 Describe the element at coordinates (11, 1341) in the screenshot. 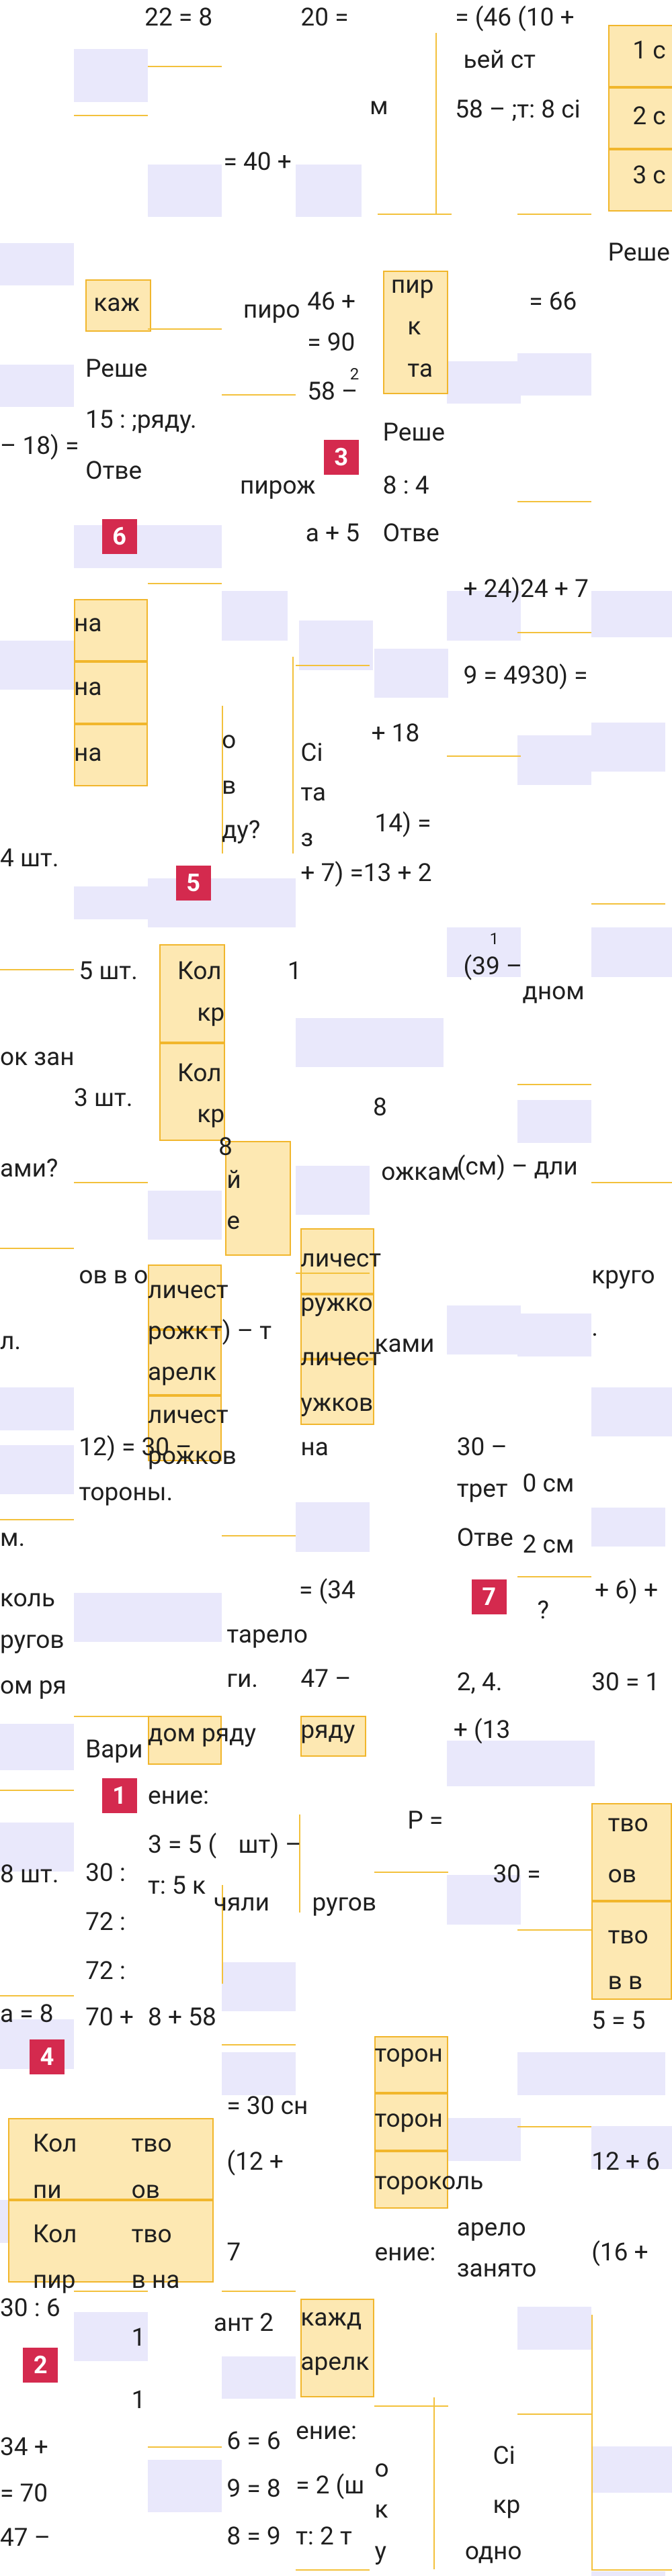

I see `text-fragment: л.` at that location.